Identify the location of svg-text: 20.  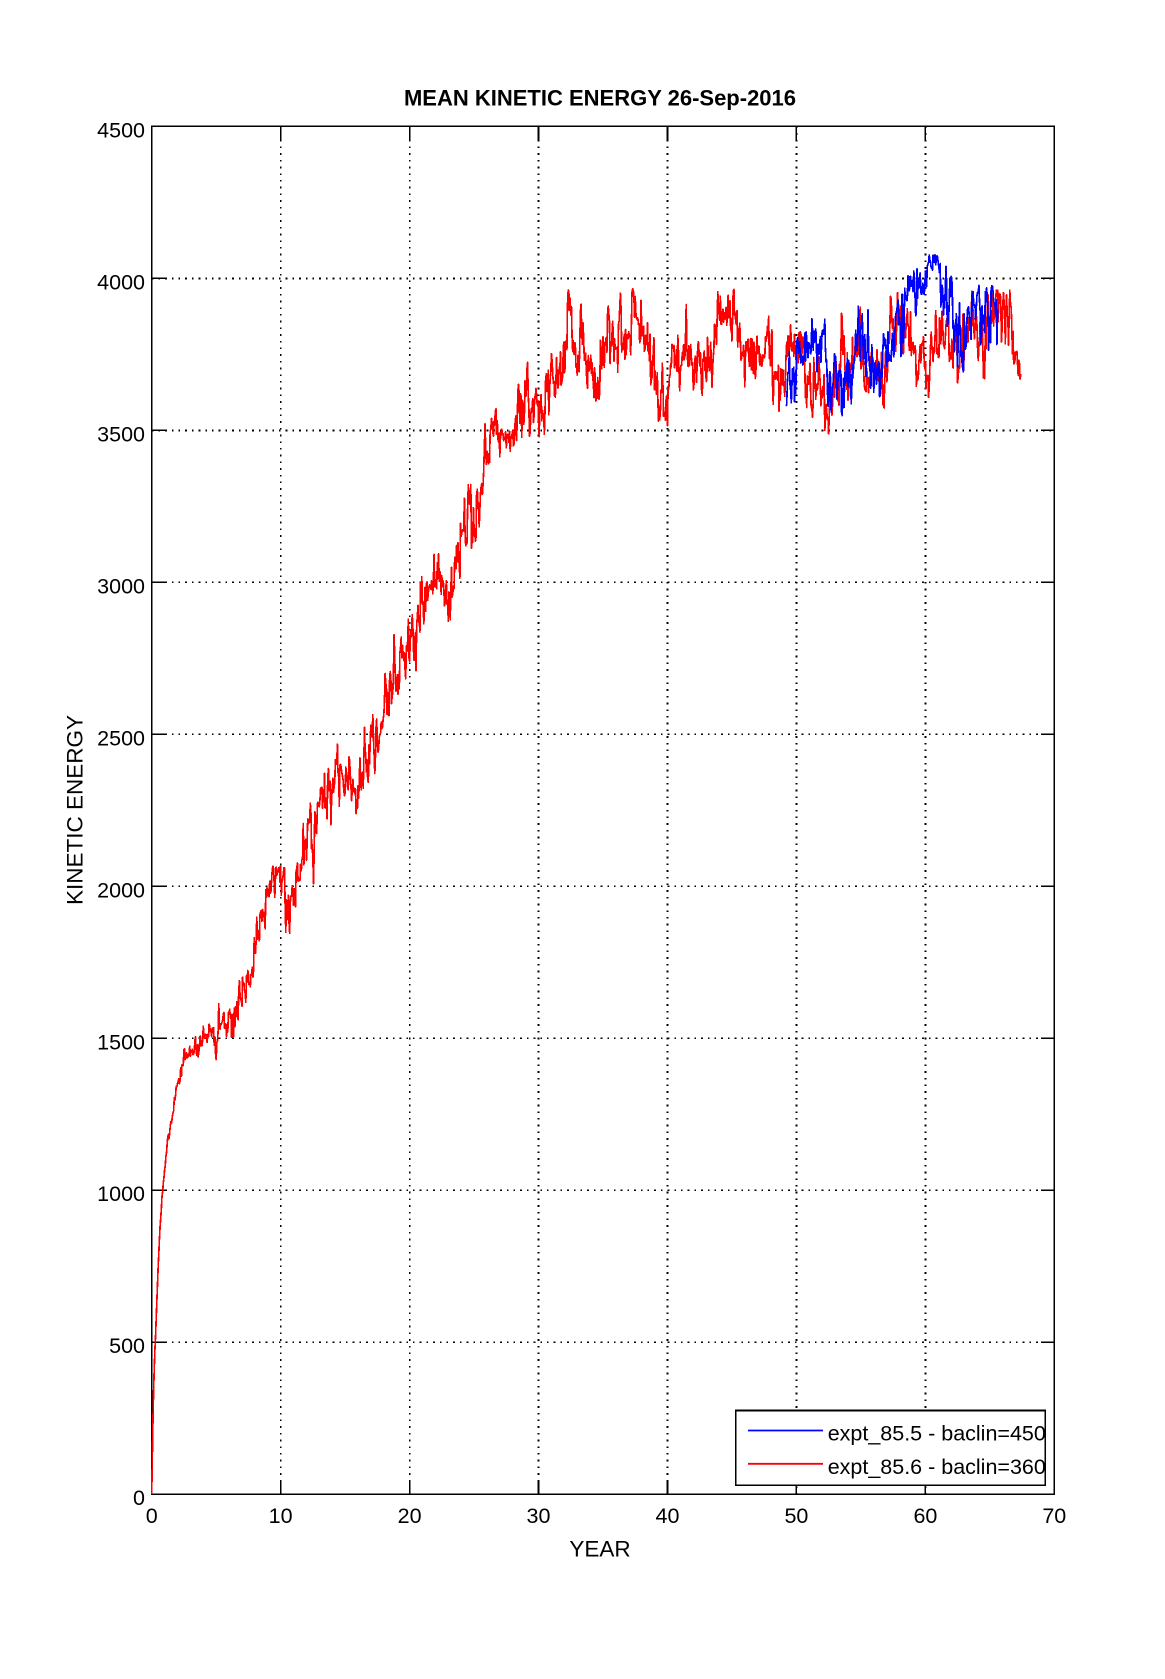
(410, 1516).